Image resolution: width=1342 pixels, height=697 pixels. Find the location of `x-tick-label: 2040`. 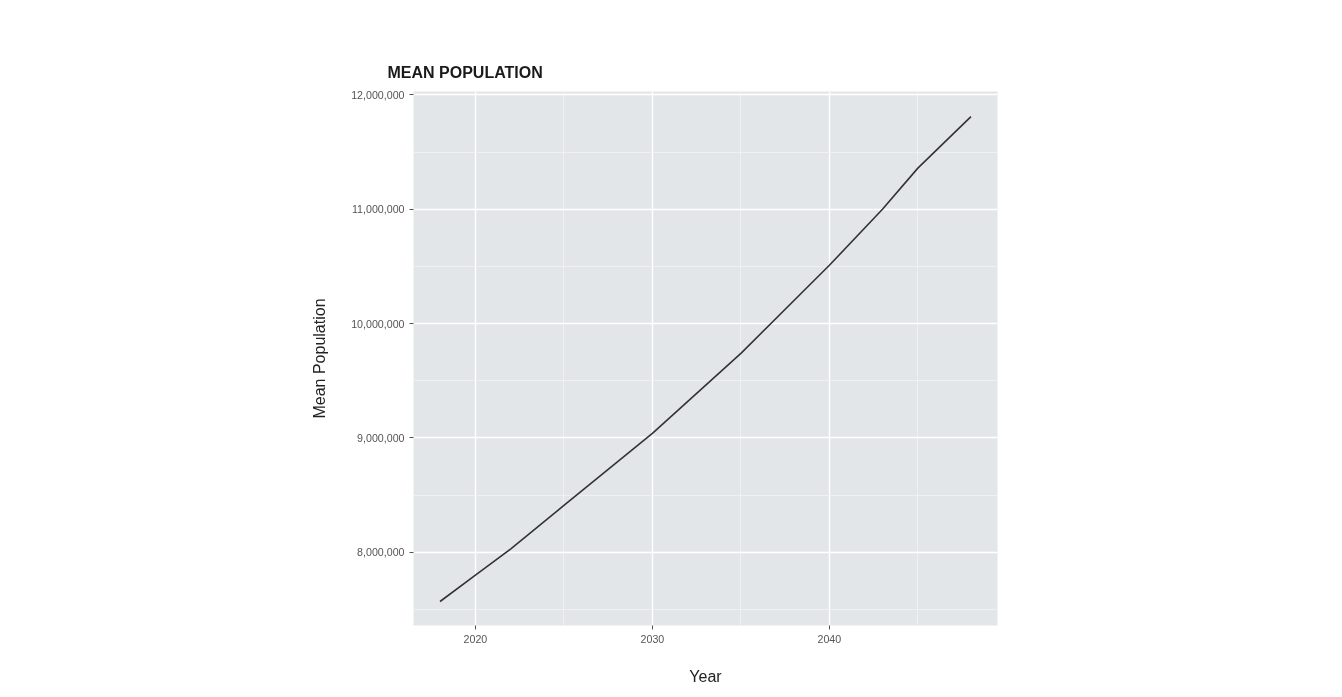

x-tick-label: 2040 is located at coordinates (829, 638).